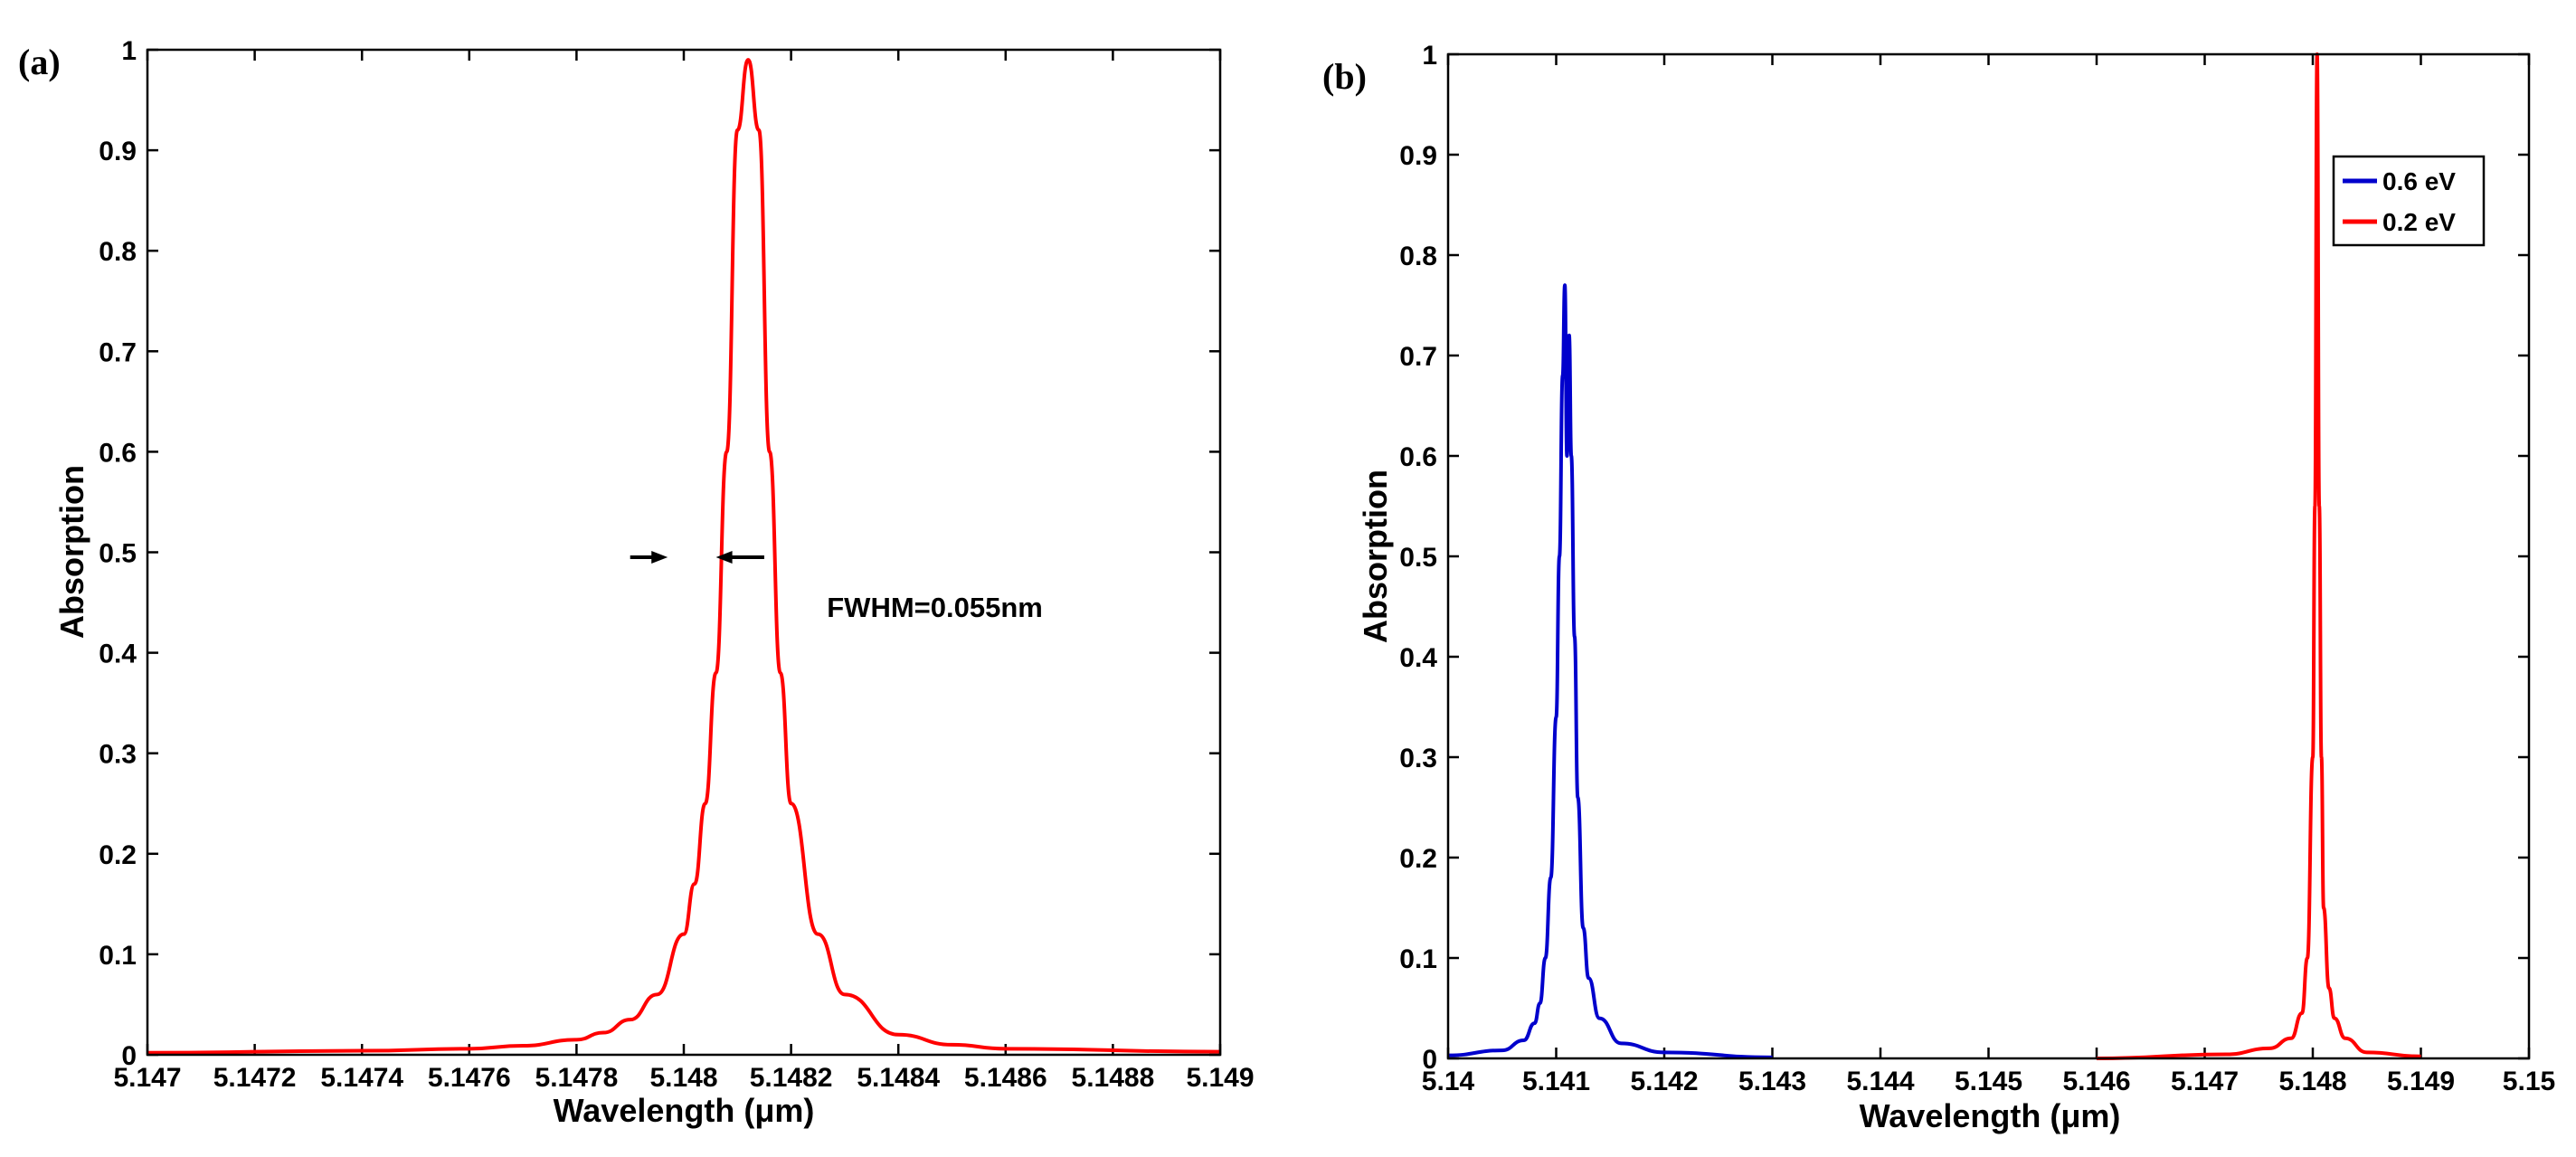 The height and width of the screenshot is (1157, 2576). I want to click on x-tick-label-b-9: 5.149, so click(2421, 1081).